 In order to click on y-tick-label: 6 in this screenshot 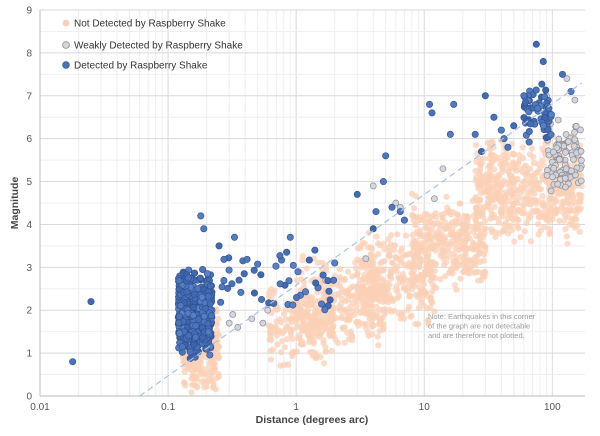, I will do `click(29, 139)`.